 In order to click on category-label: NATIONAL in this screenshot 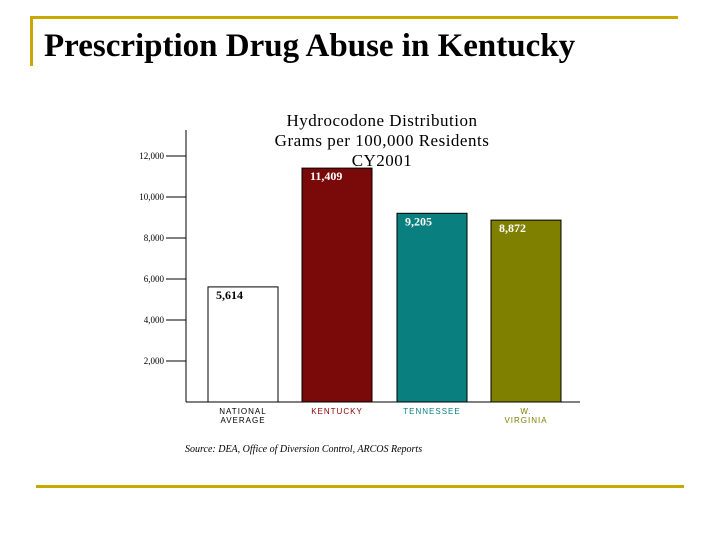, I will do `click(242, 411)`.